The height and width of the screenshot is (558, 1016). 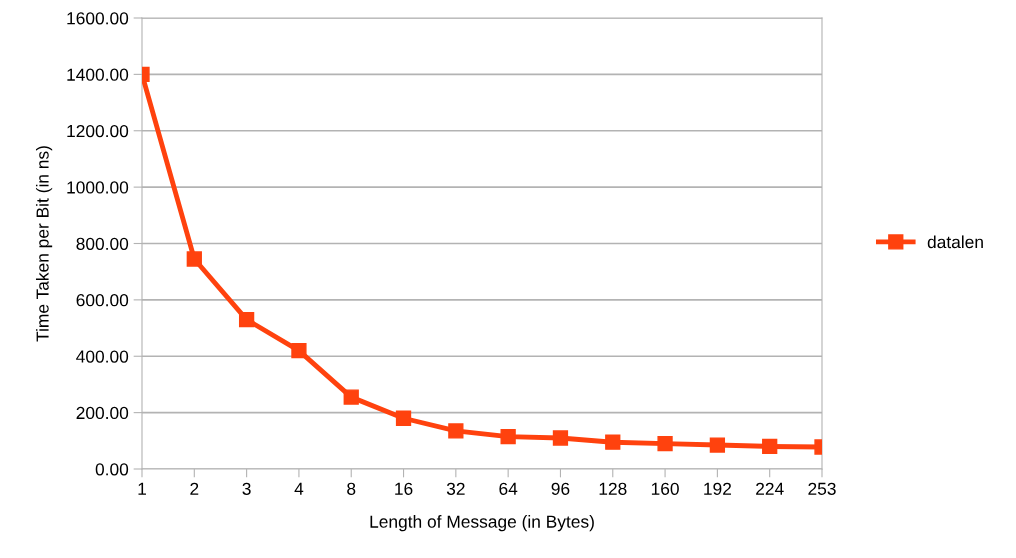 I want to click on y-axis-title: Time Taken per Bit (in ns), so click(x=44, y=244).